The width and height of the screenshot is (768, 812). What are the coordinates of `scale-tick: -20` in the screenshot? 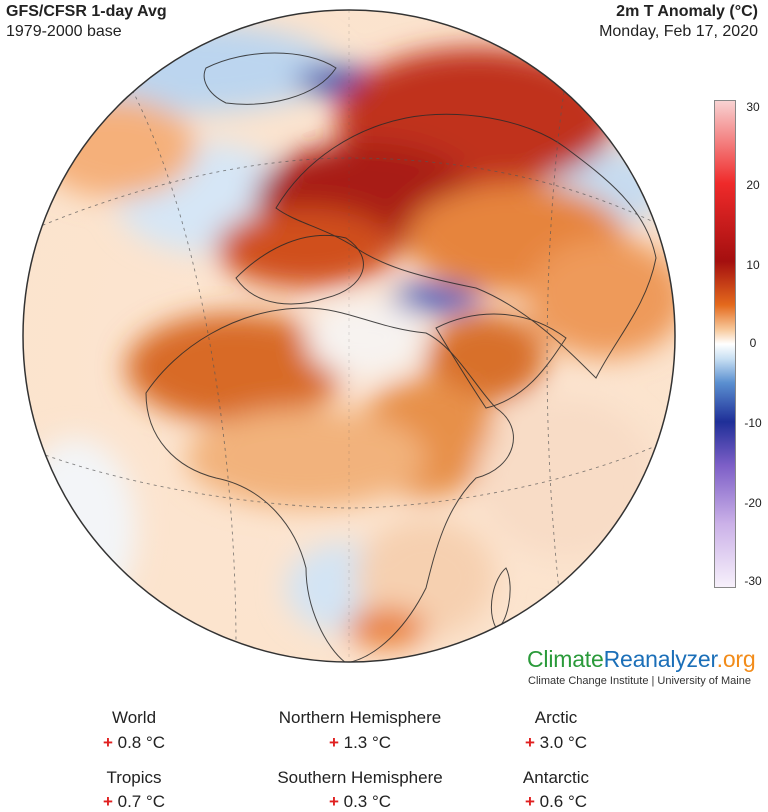 It's located at (753, 503).